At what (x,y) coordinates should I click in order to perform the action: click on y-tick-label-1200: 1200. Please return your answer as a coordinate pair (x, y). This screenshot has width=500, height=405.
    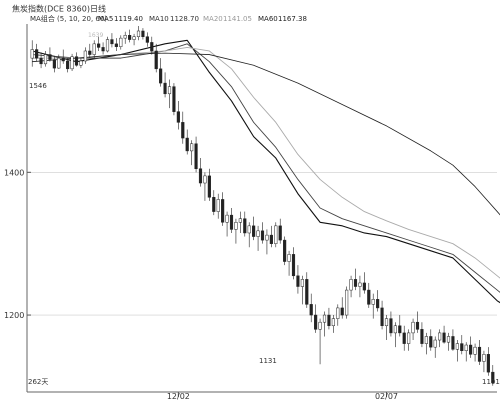
    Looking at the image, I should click on (14, 315).